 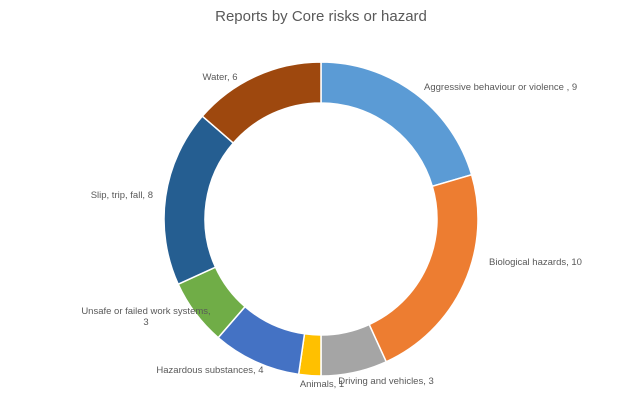 I want to click on data-label-water: Water, 6, so click(x=219, y=77).